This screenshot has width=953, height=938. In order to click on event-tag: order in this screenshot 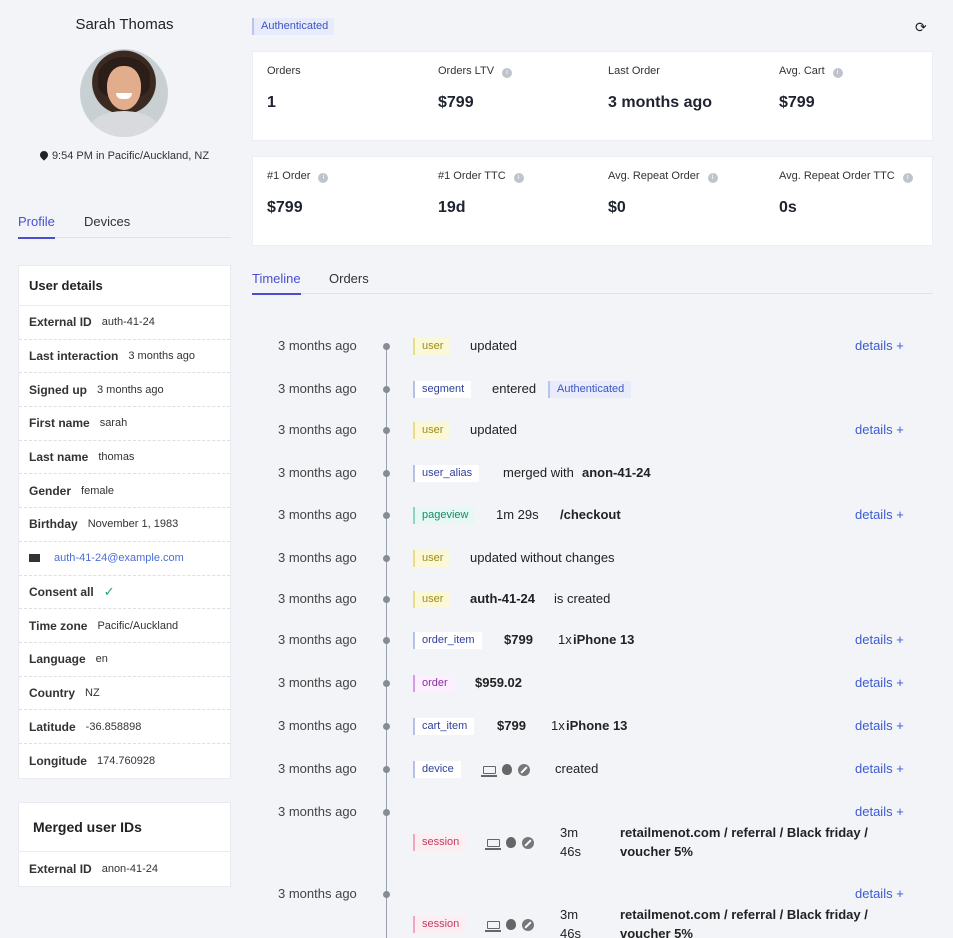, I will do `click(434, 683)`.